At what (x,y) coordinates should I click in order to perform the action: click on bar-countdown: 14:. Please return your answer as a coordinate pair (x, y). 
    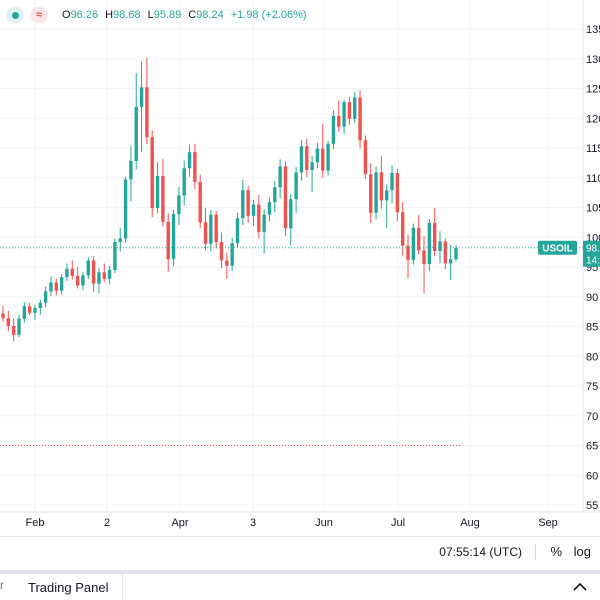
    Looking at the image, I should click on (593, 261).